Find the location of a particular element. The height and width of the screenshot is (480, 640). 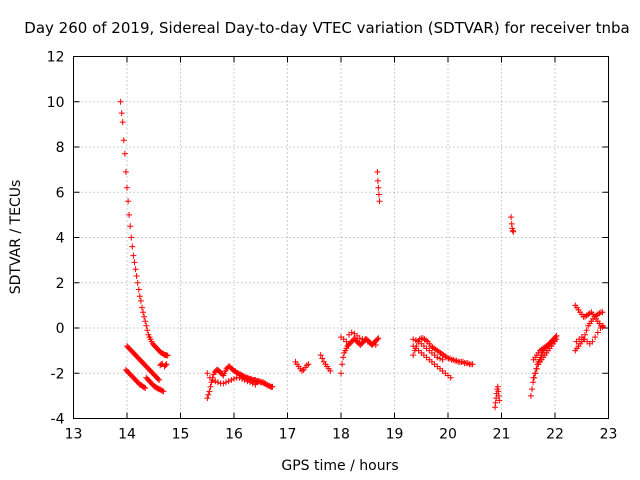

x-axis-label: GPS time / hours is located at coordinates (339, 466).